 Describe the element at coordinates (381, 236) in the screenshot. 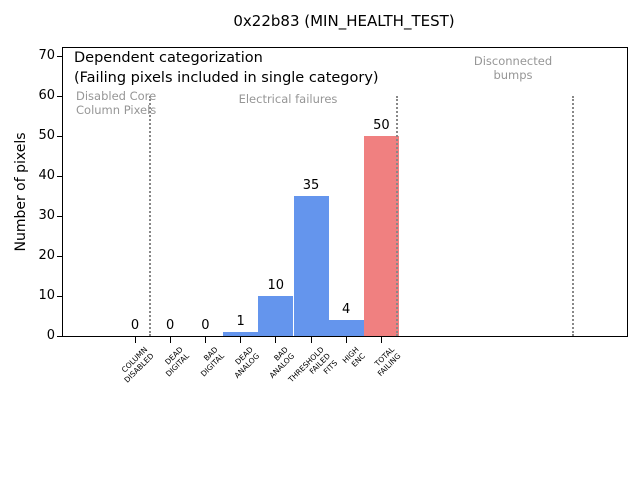

I see `bar-total-failing` at that location.